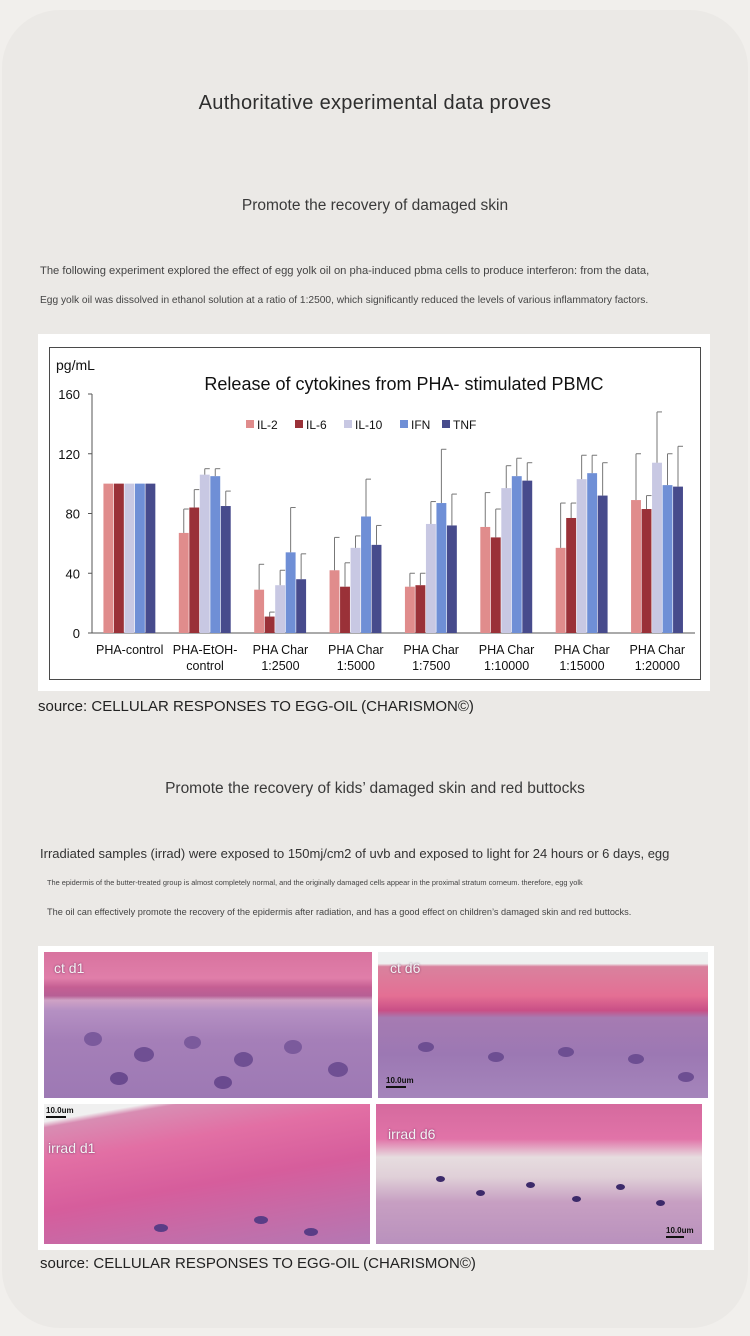  Describe the element at coordinates (543, 1025) in the screenshot. I see `histology-panel-ct-d6: ct d6 10.0um` at that location.